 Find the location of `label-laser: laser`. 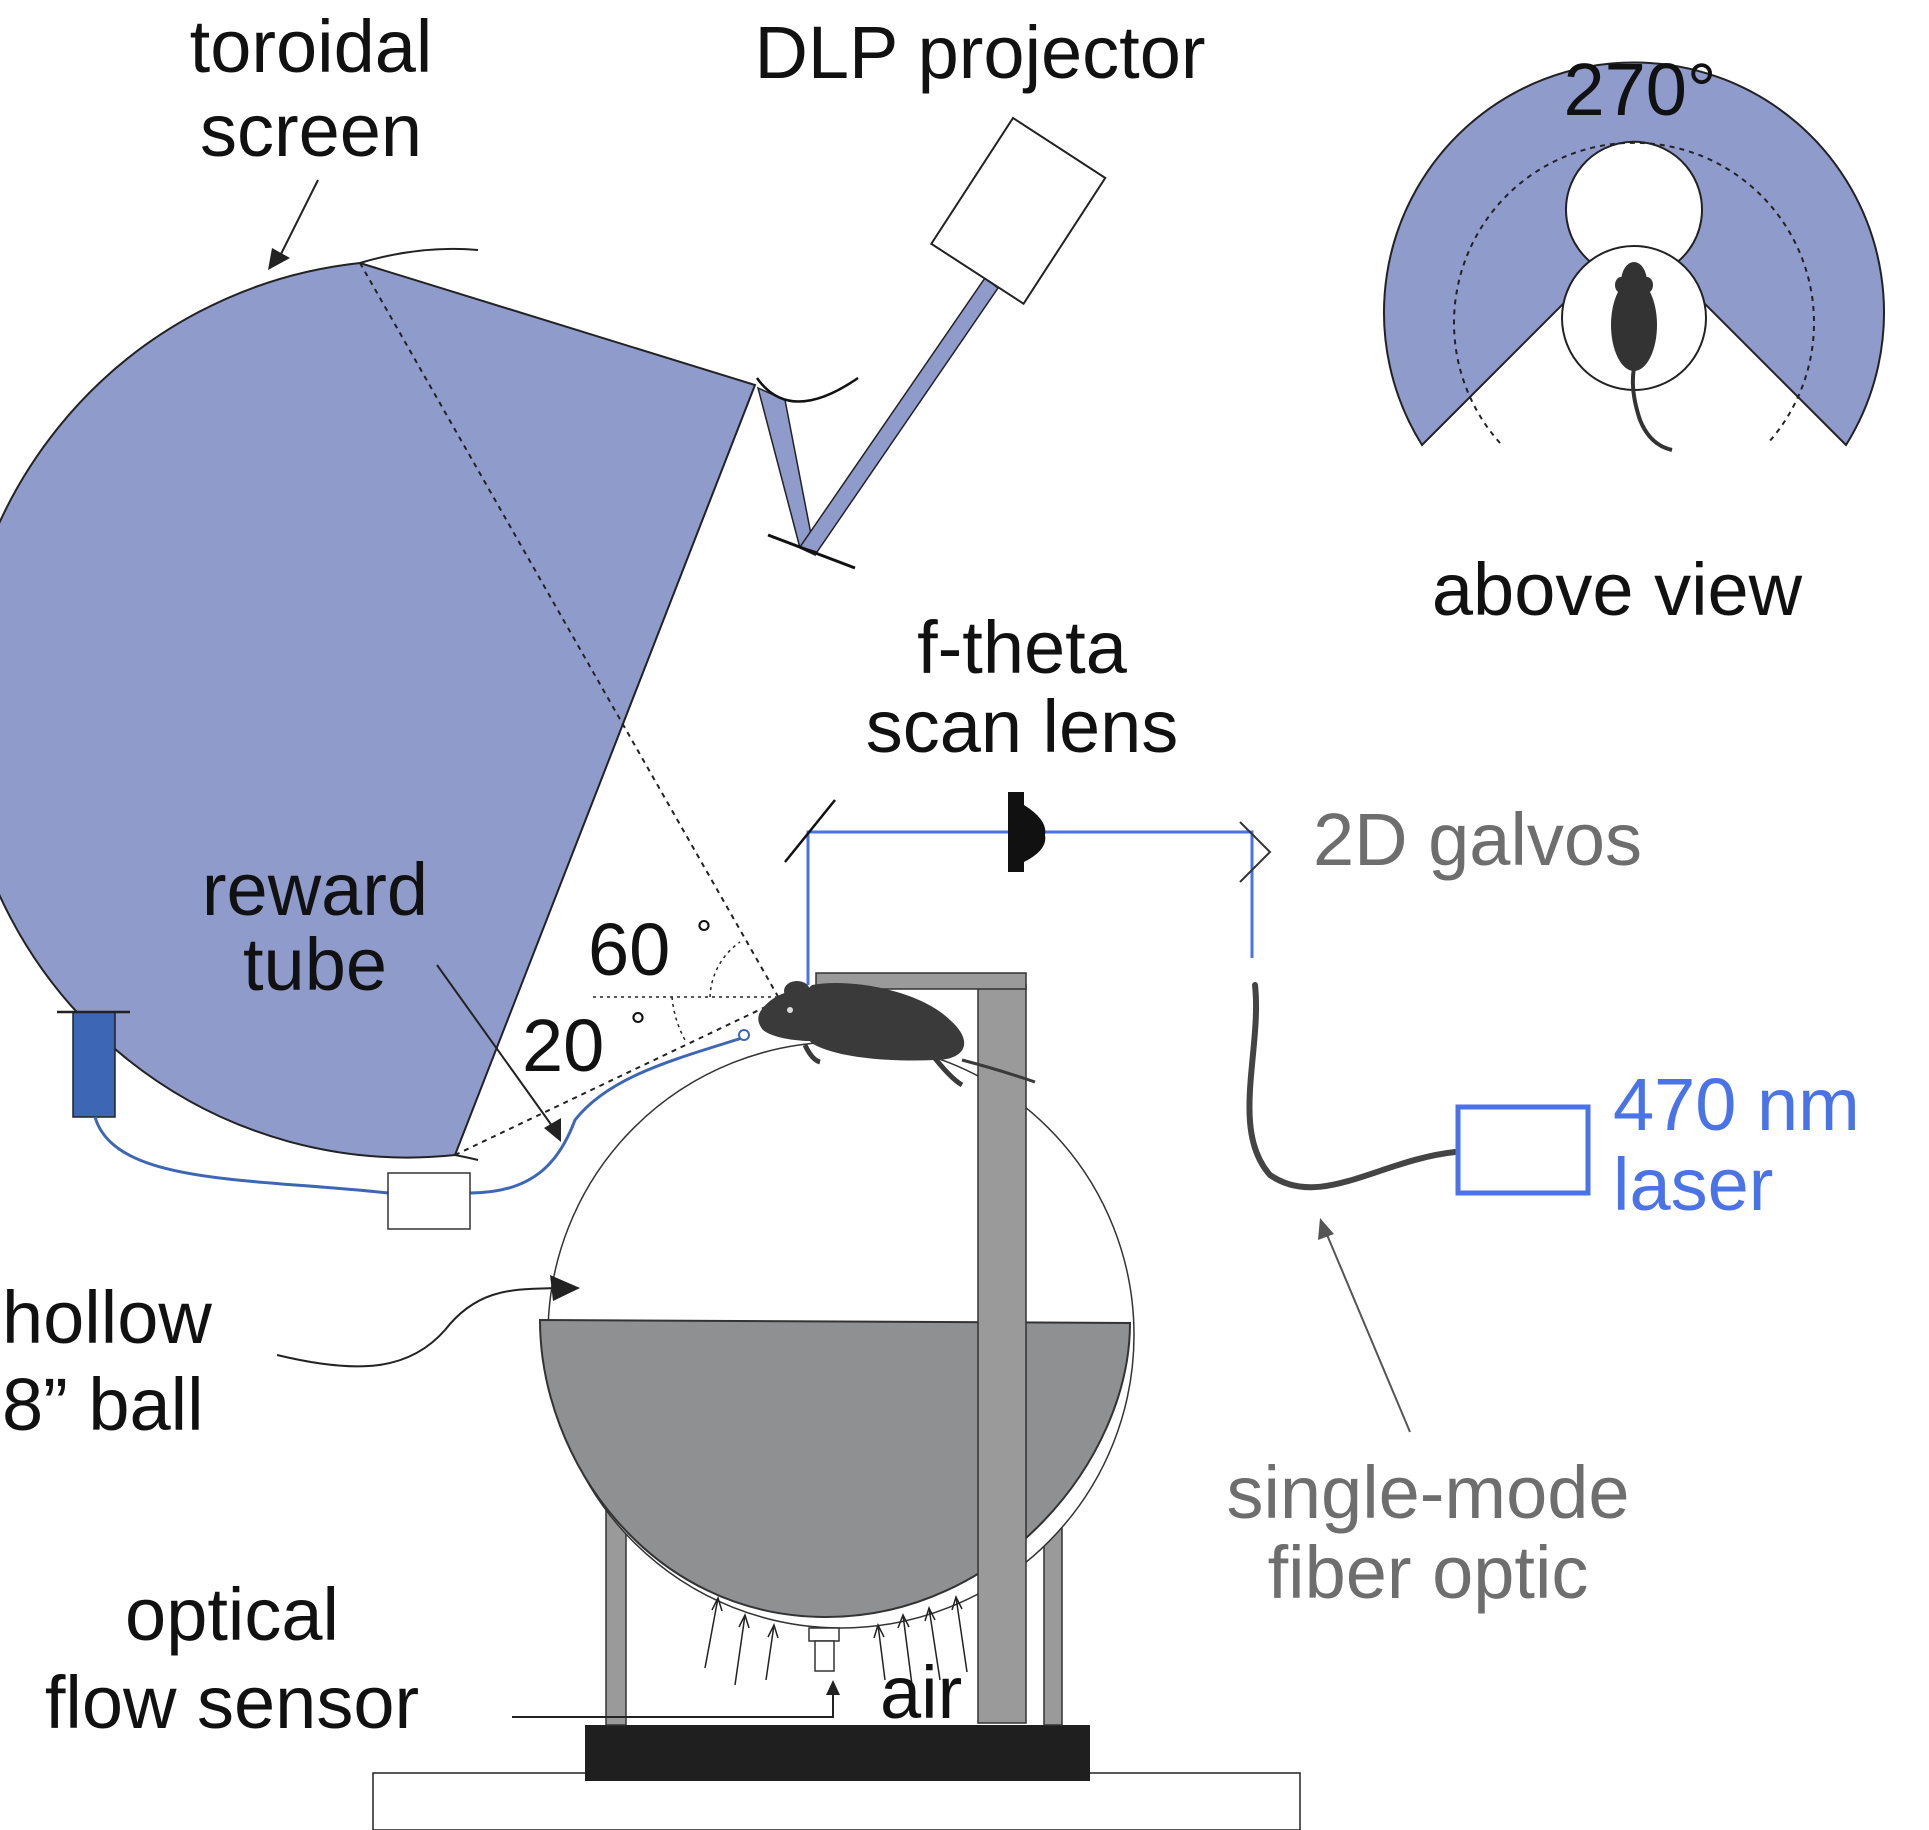

label-laser: laser is located at coordinates (1693, 1184).